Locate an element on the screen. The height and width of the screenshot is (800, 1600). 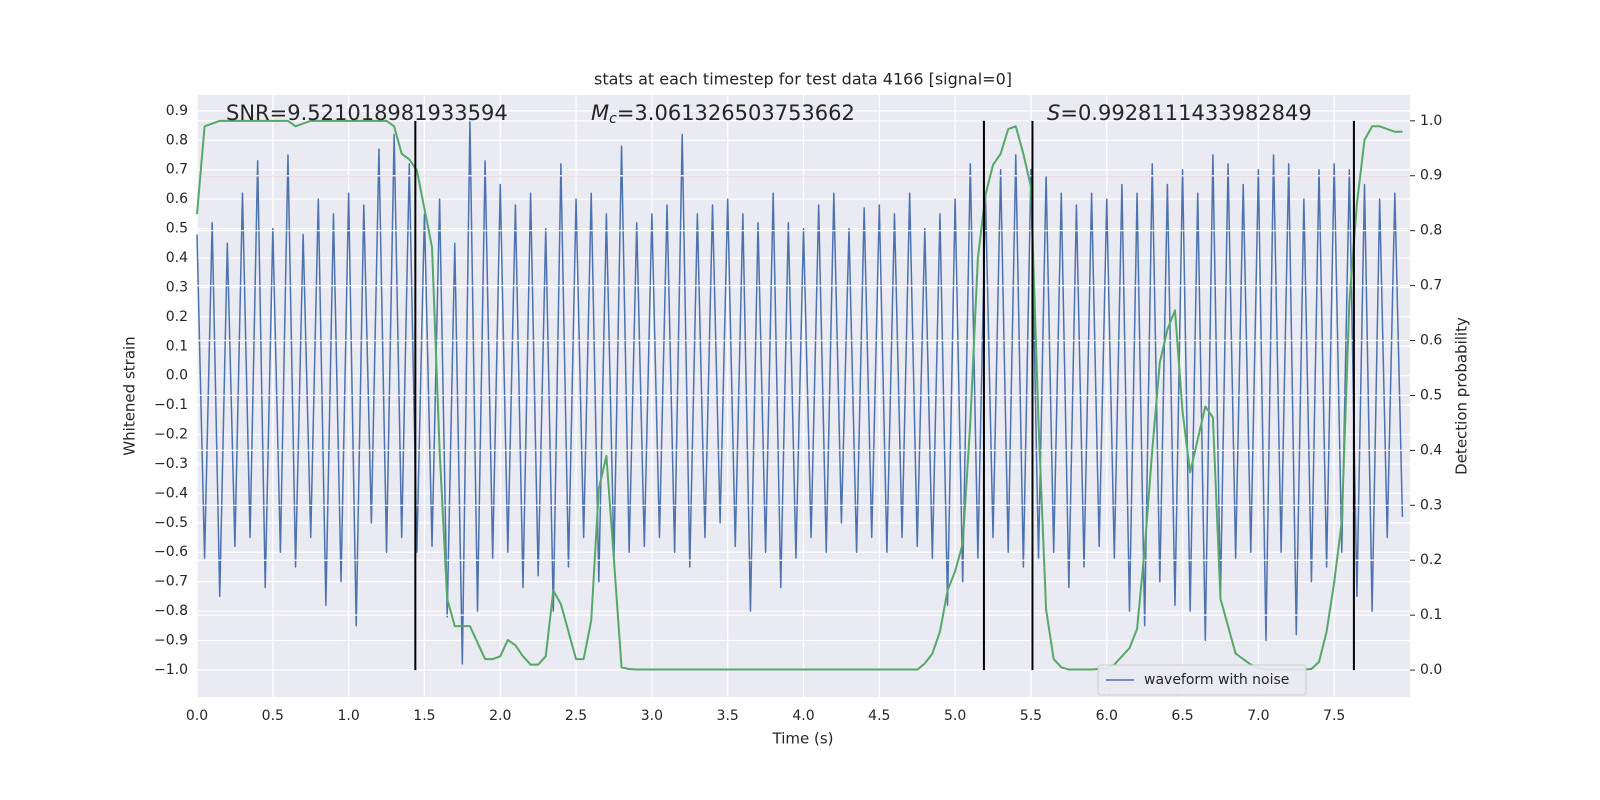
y-tick-label: −0.8 is located at coordinates (171, 611).